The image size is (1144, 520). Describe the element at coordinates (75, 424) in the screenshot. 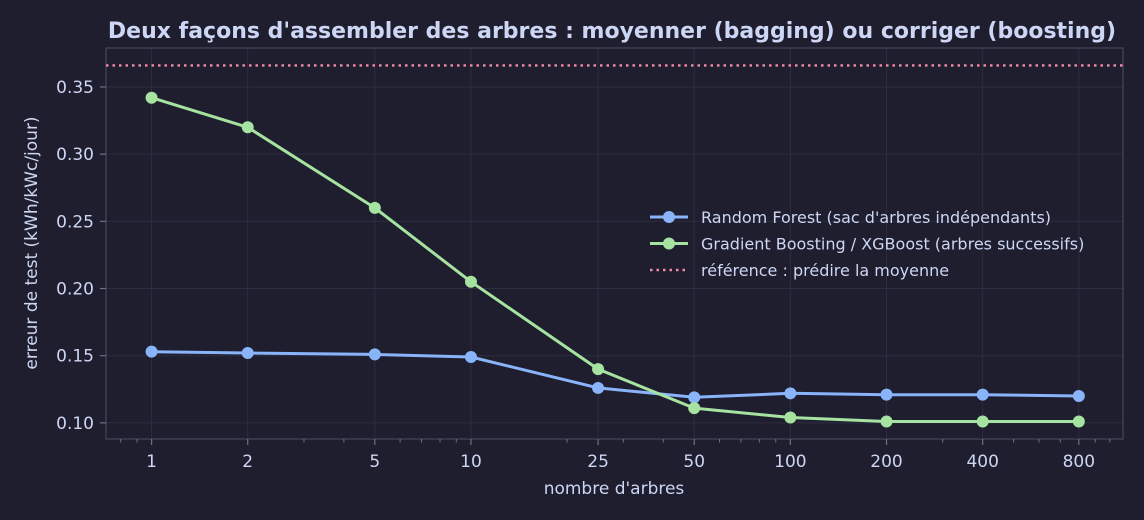

I see `y-tick-label: 0.10` at that location.